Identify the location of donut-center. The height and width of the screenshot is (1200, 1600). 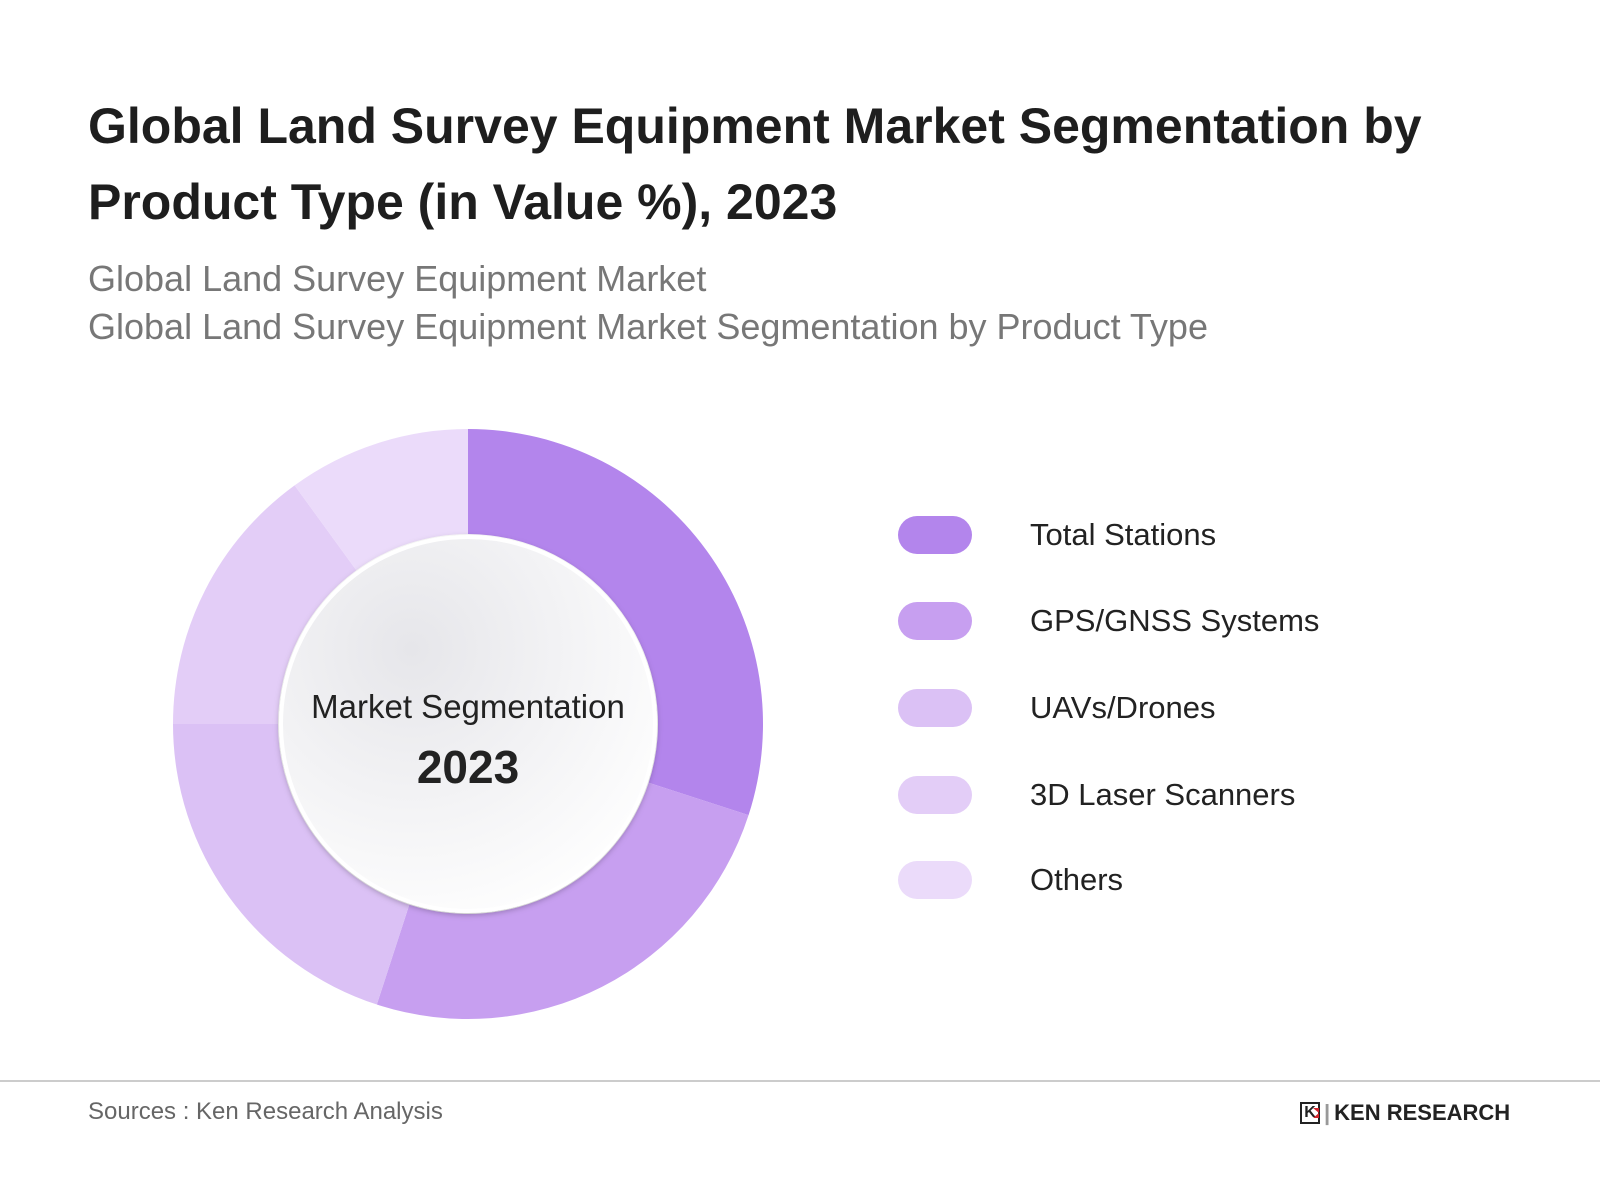
(468, 724).